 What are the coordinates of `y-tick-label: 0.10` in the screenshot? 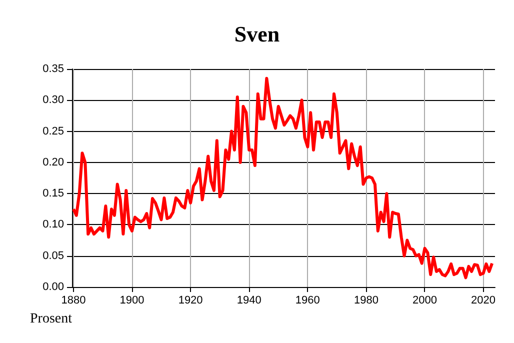 It's located at (53, 224).